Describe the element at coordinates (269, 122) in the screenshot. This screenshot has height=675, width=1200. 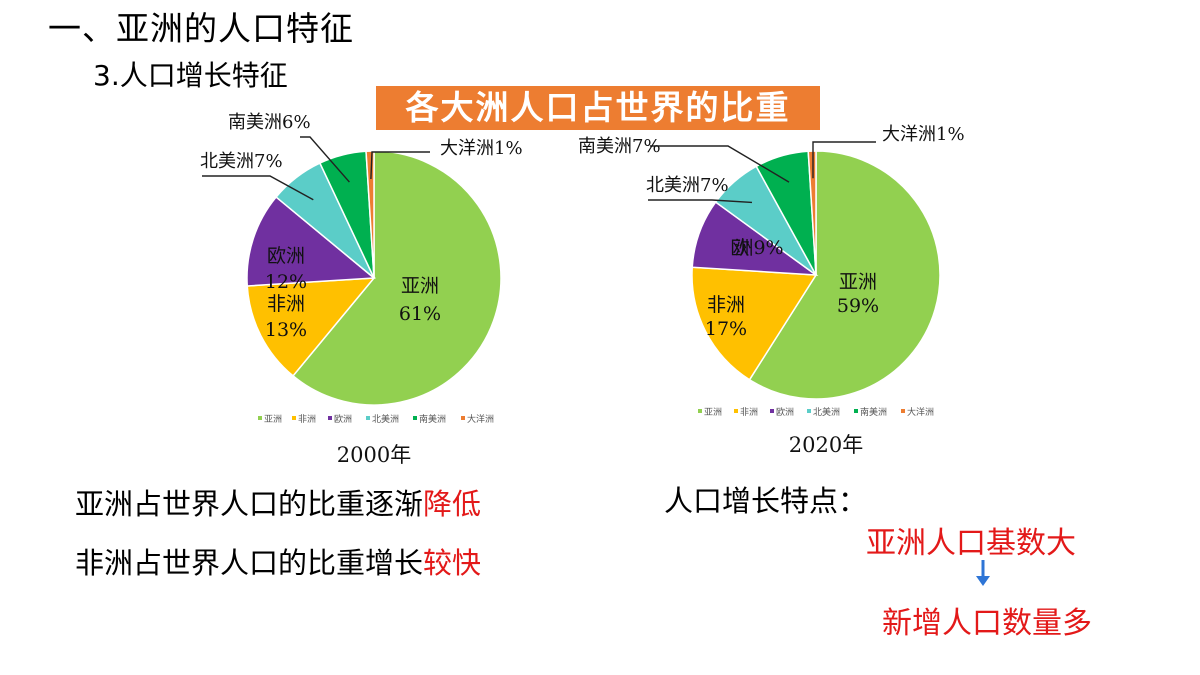
I see `pie-0-label-4: 南美洲6%` at that location.